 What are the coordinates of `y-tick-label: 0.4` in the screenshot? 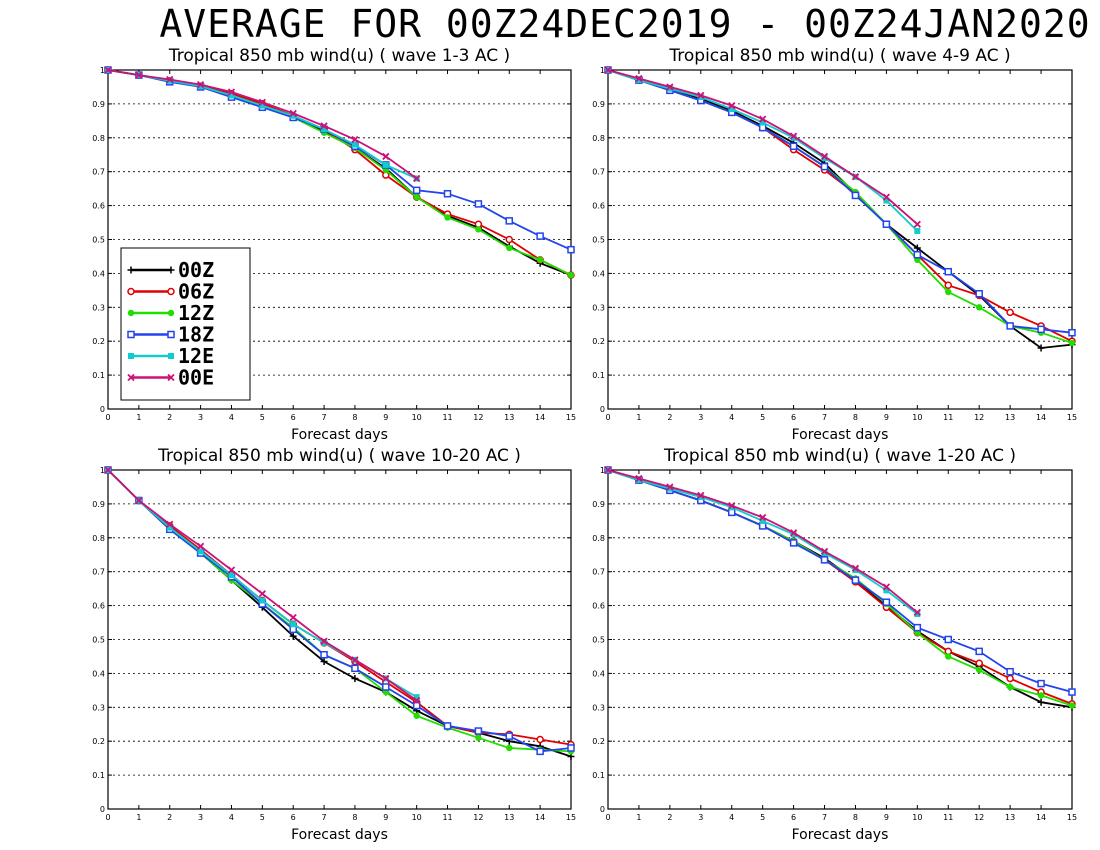 It's located at (598, 273).